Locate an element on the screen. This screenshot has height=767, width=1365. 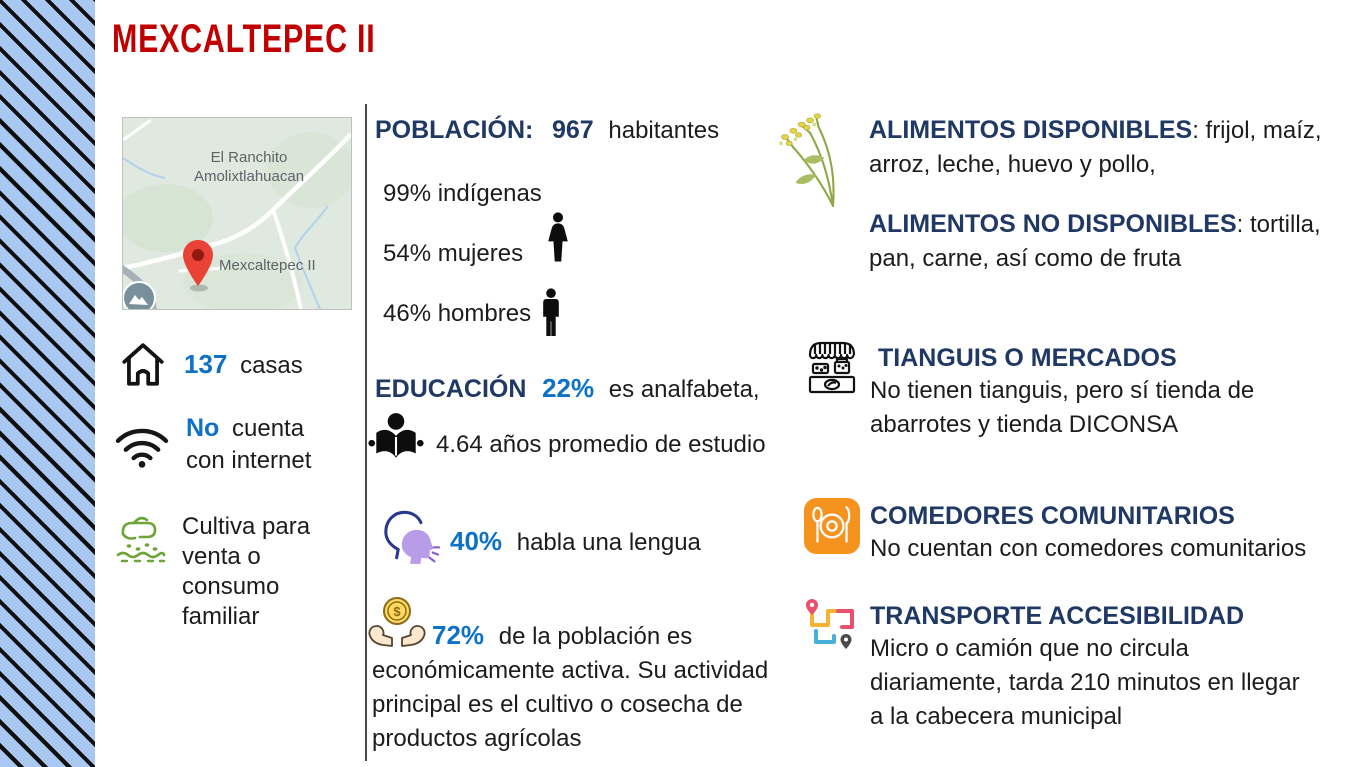
houses-stat: 137 casas is located at coordinates (210, 365).